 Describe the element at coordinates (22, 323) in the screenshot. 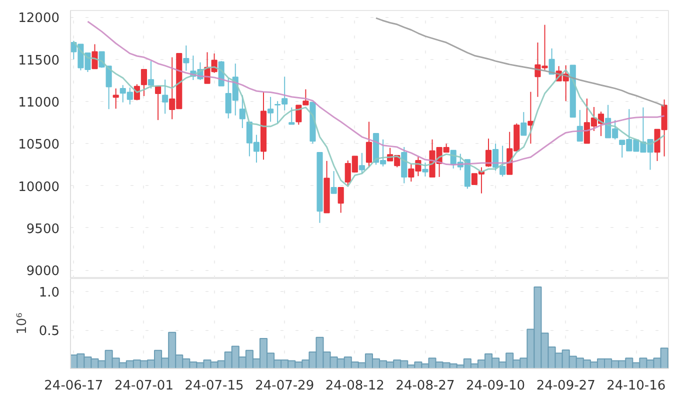

I see `y-axis-title: 10⁶` at that location.